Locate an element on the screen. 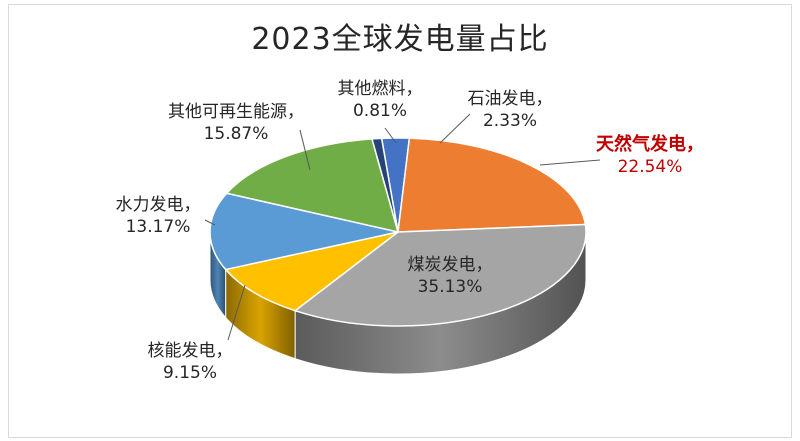 Image resolution: width=800 pixels, height=441 pixels. slice-value-2: 22.54% is located at coordinates (650, 167).